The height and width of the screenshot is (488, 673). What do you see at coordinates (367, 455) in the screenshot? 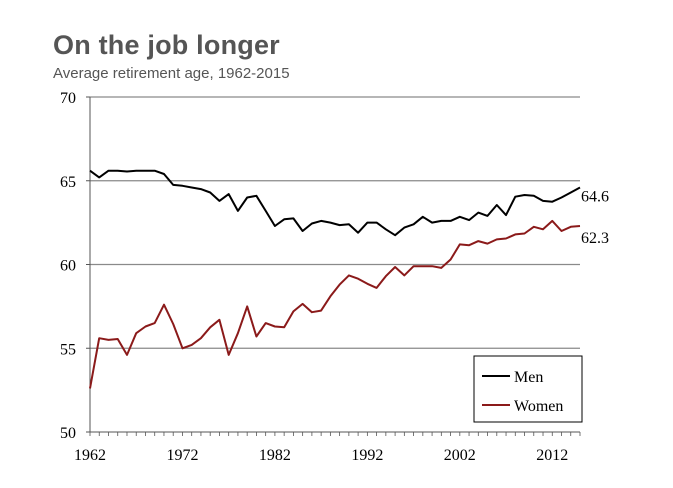
I see `x-tick-label: 1992` at bounding box center [367, 455].